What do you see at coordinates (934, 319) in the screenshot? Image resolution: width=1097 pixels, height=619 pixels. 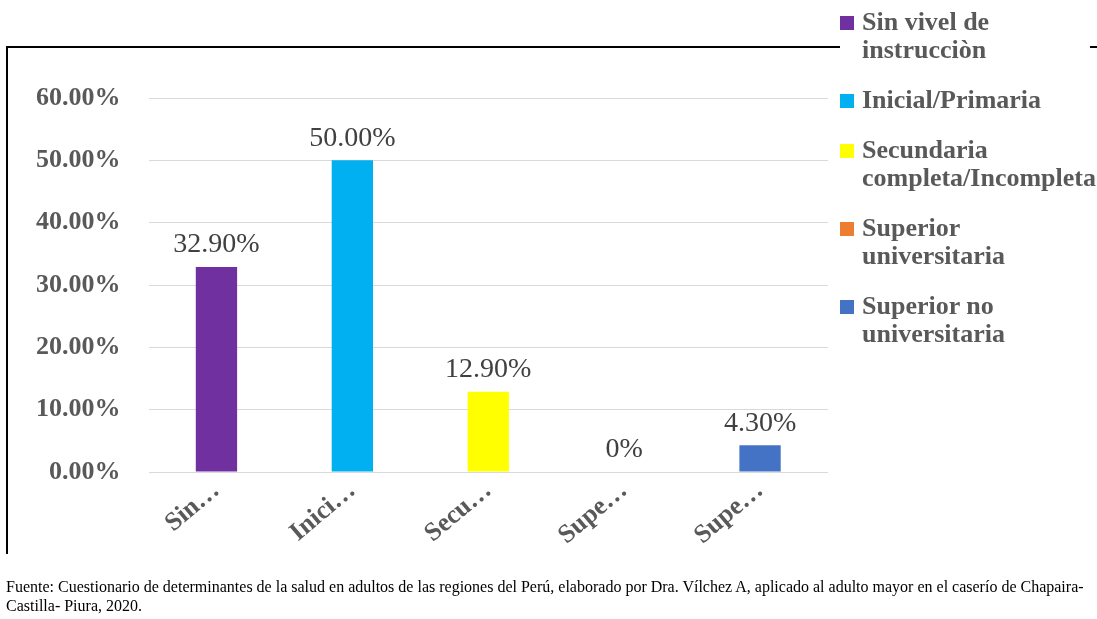 I see `legend-label: Superior no universitaria` at bounding box center [934, 319].